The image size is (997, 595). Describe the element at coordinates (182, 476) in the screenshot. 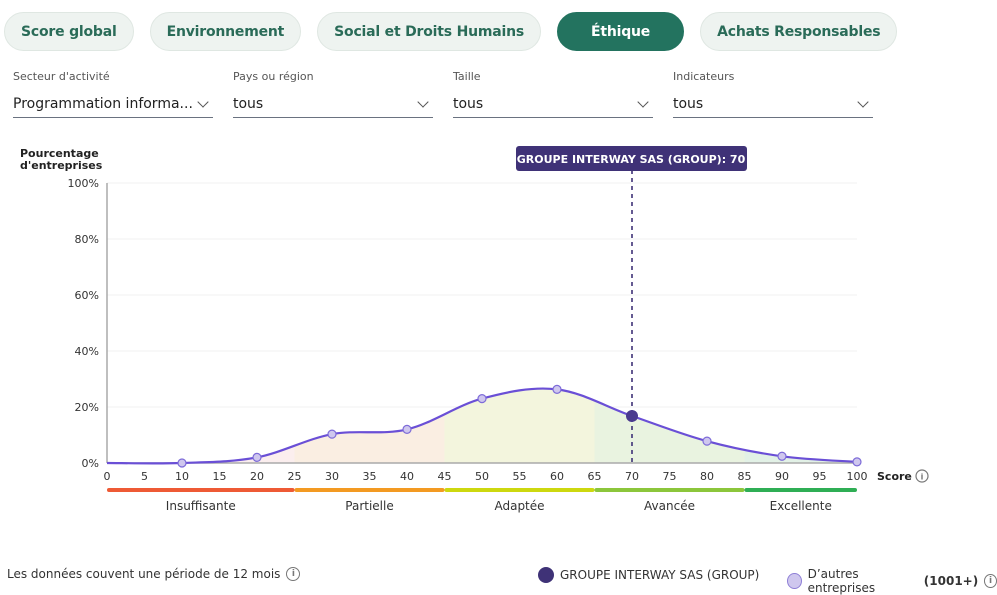

I see `x-tick-label: 10` at that location.